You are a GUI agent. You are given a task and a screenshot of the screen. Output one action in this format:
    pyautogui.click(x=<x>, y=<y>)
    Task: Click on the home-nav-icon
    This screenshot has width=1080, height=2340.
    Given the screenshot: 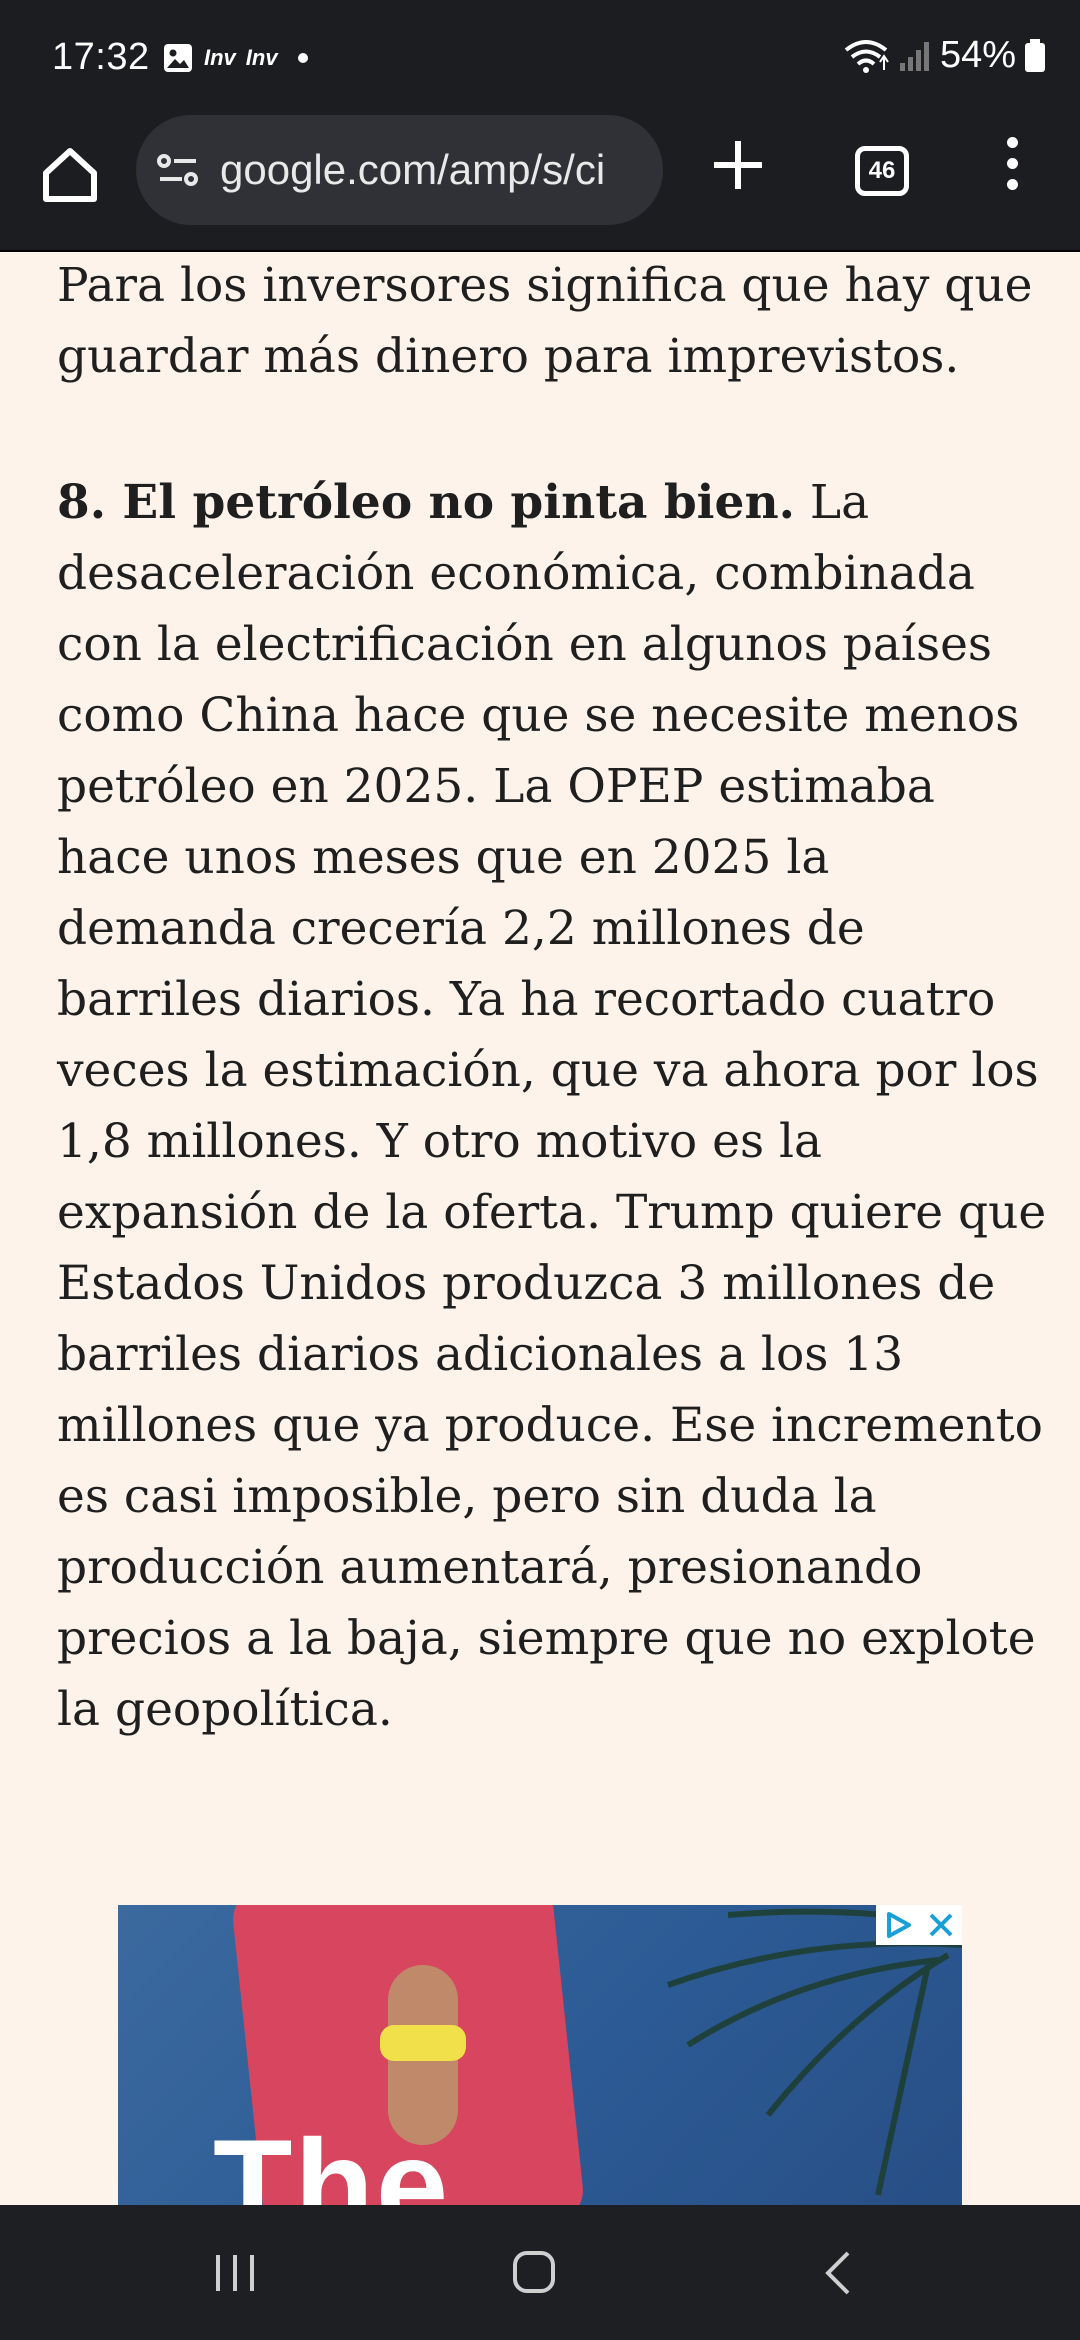 What is the action you would take?
    pyautogui.click(x=534, y=2272)
    